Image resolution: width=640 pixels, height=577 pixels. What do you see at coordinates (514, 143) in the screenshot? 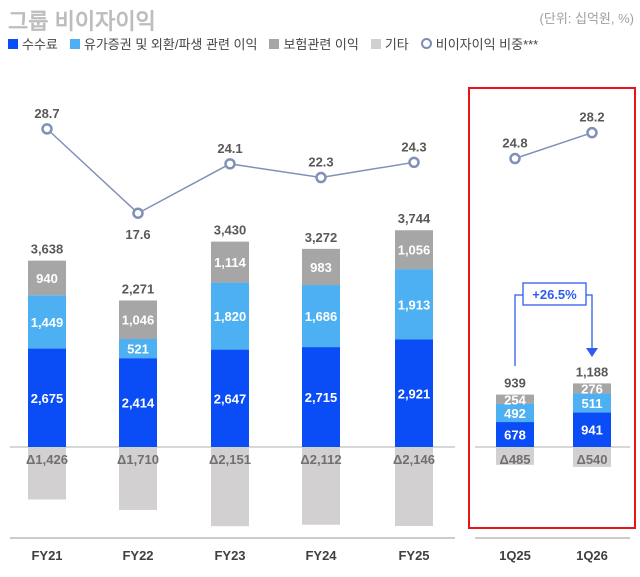
I see `ratio-label: 24.8` at bounding box center [514, 143].